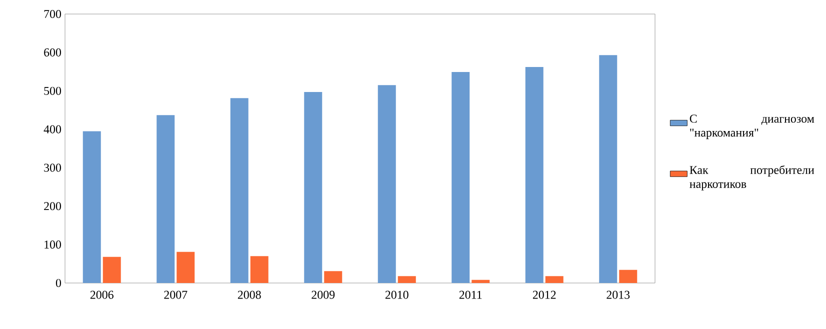 Image resolution: width=826 pixels, height=329 pixels. What do you see at coordinates (618, 294) in the screenshot?
I see `x-tick-label: 2013` at bounding box center [618, 294].